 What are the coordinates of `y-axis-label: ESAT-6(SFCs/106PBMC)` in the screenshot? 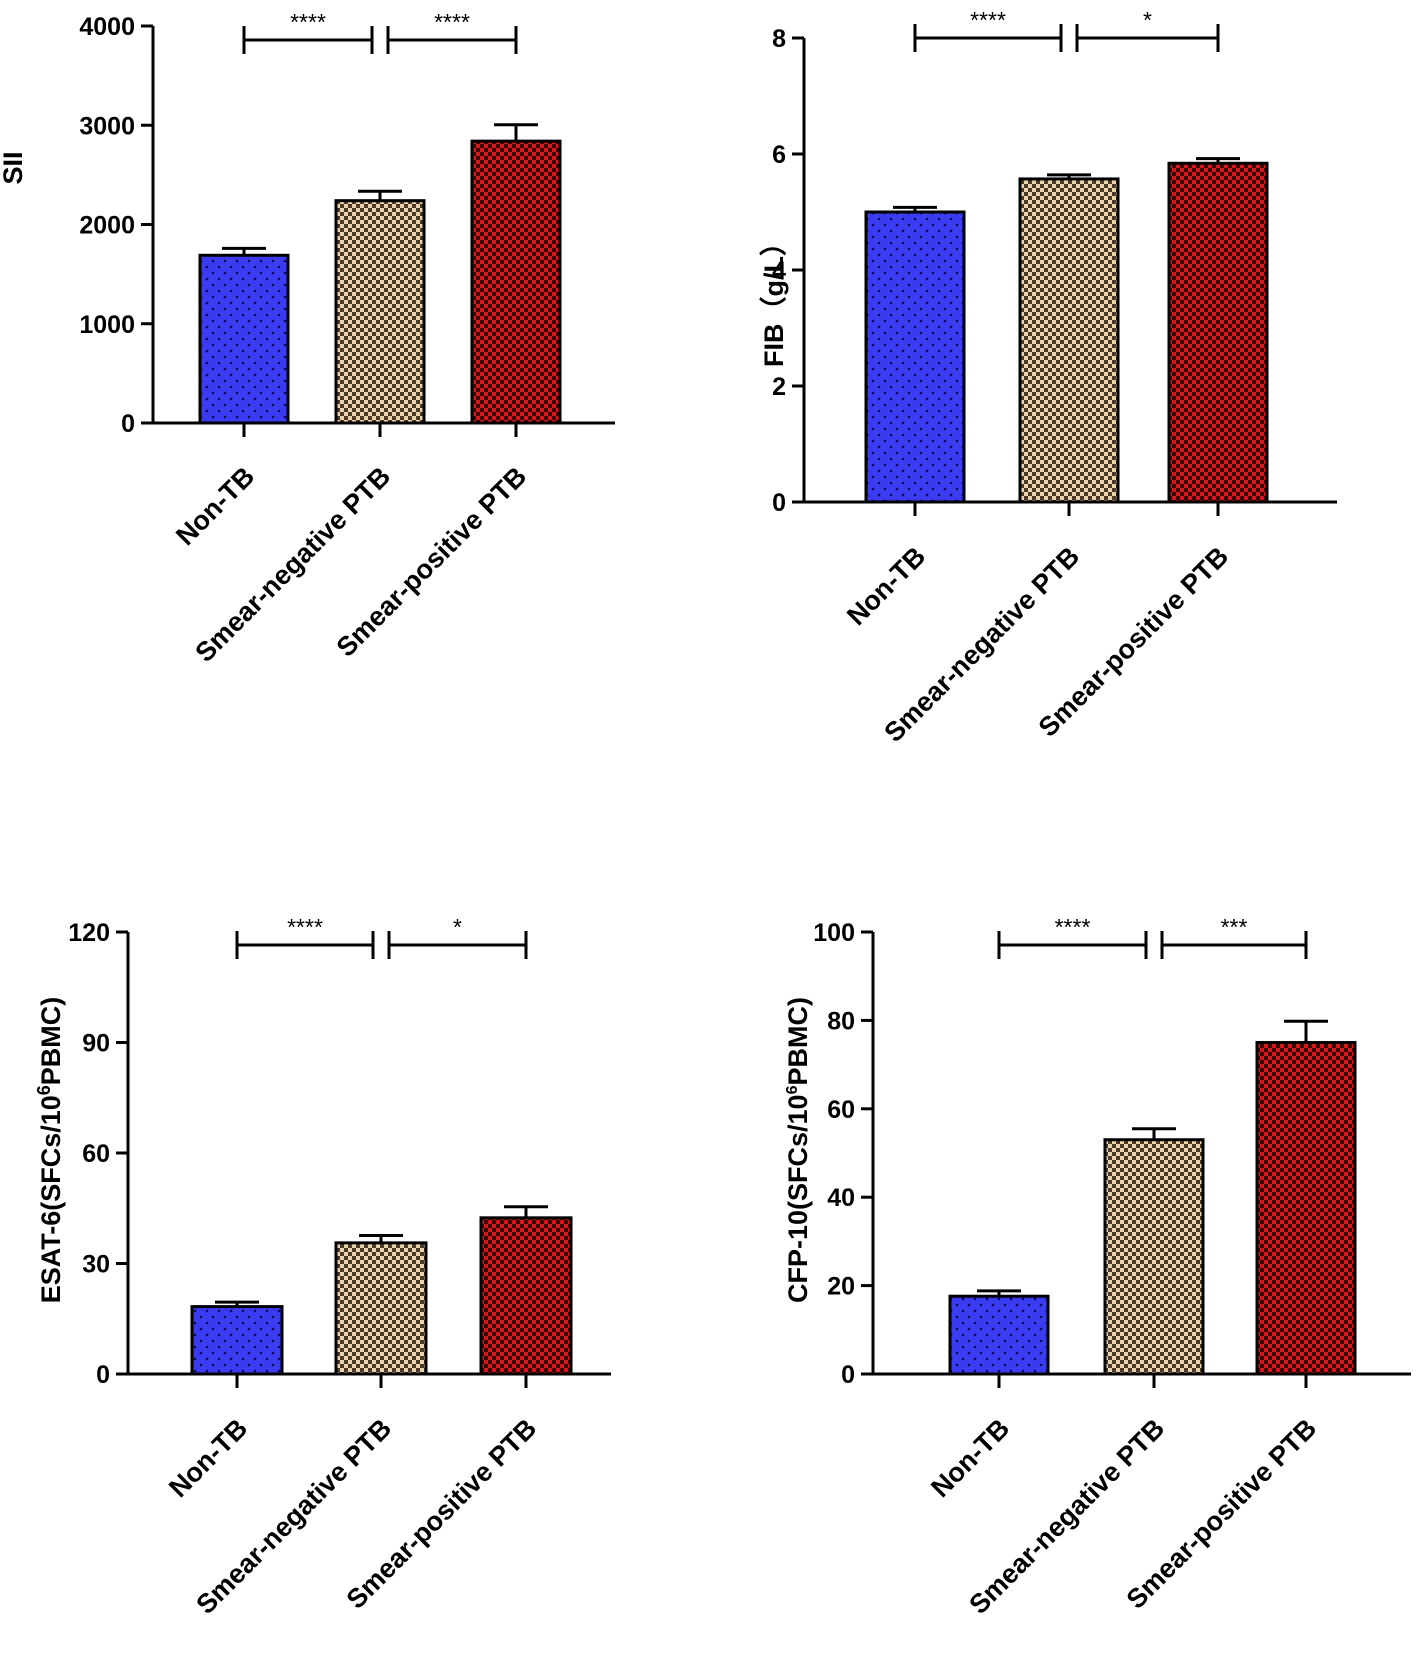 It's located at (50, 1150).